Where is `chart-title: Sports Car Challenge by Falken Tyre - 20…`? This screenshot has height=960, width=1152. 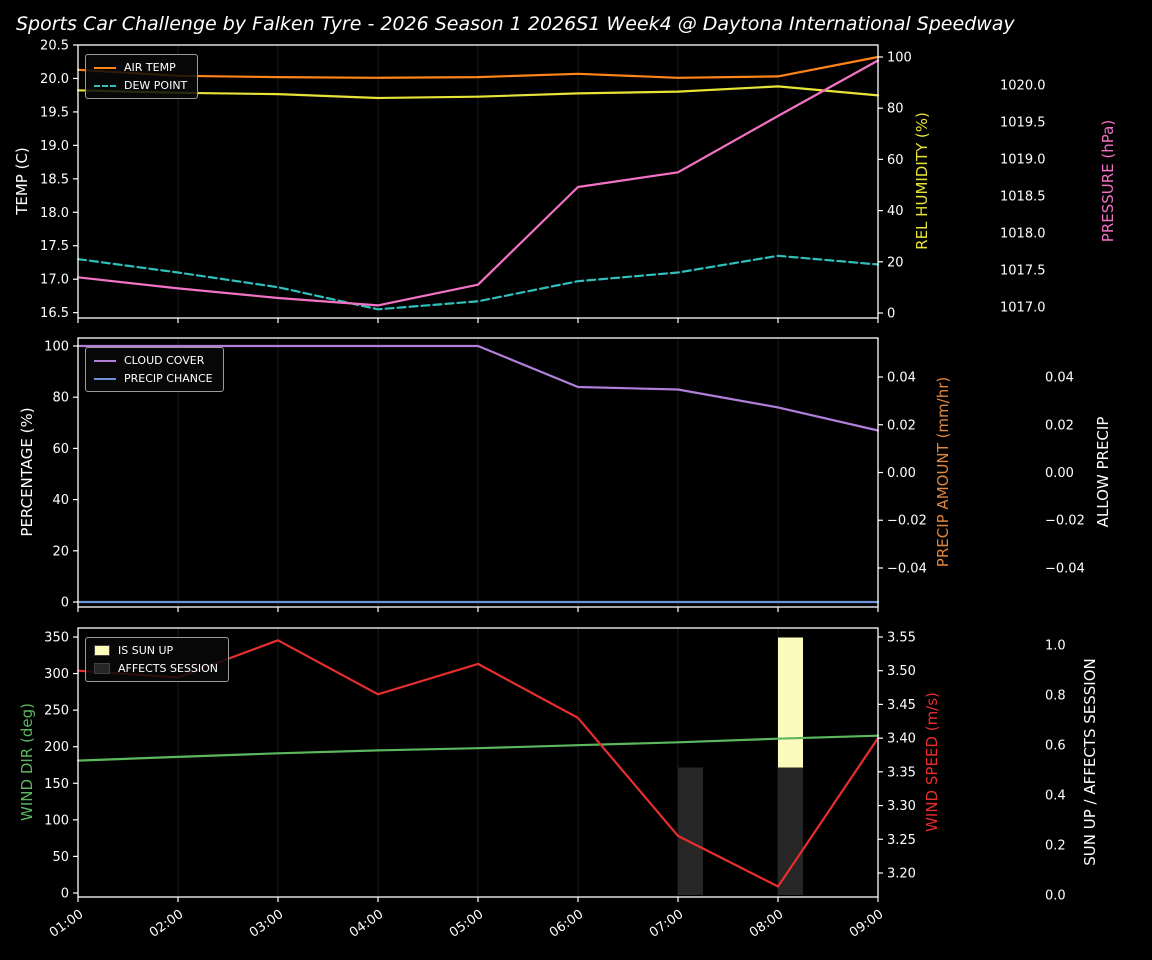
chart-title: Sports Car Challenge by Falken Tyre - 20… is located at coordinates (515, 24).